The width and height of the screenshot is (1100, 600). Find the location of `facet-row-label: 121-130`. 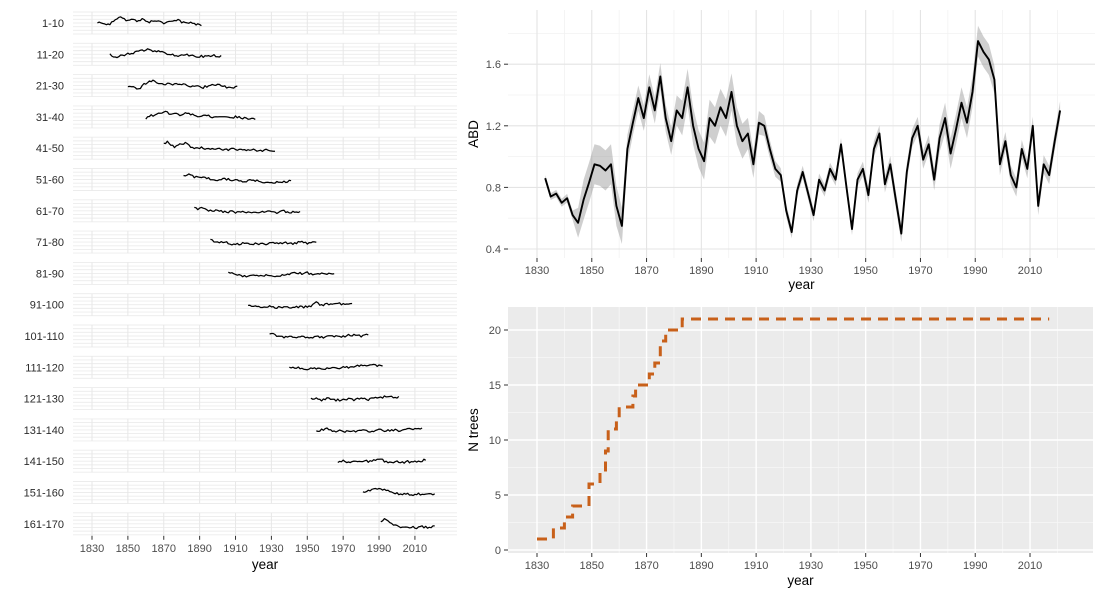

facet-row-label: 121-130 is located at coordinates (44, 400).